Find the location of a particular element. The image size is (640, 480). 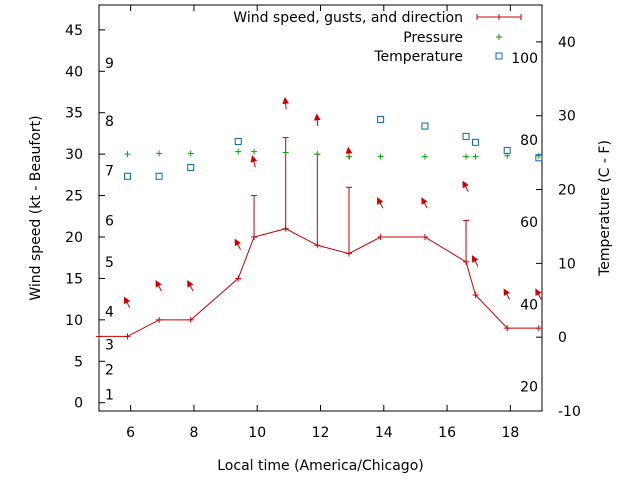

x-axis-title: Local time (America/Chicago) is located at coordinates (320, 466).